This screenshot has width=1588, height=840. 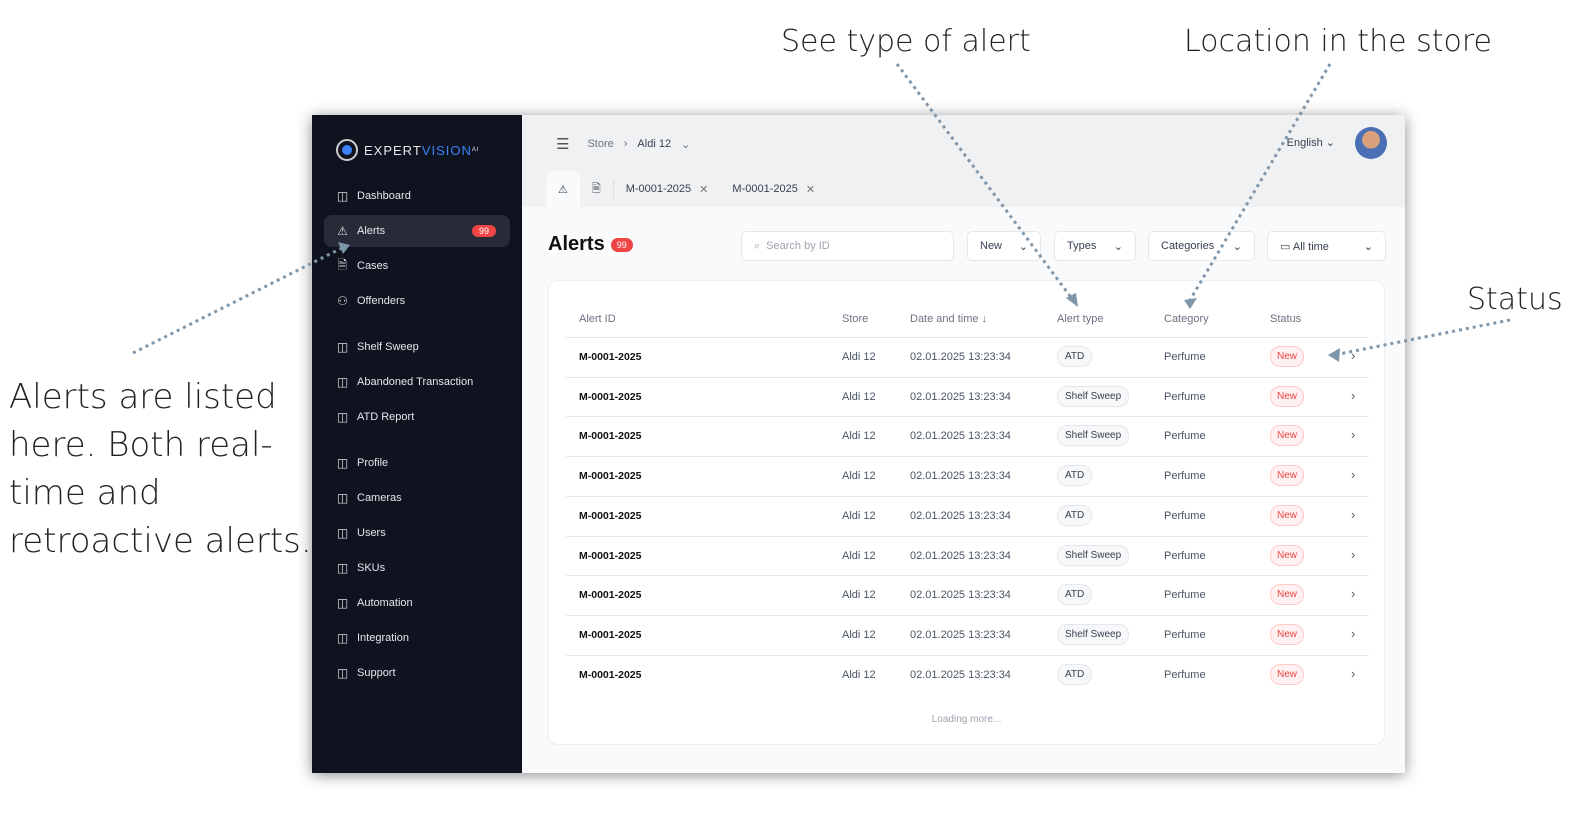 I want to click on tab-case-1: M-0001-2025 ✕, so click(x=667, y=189).